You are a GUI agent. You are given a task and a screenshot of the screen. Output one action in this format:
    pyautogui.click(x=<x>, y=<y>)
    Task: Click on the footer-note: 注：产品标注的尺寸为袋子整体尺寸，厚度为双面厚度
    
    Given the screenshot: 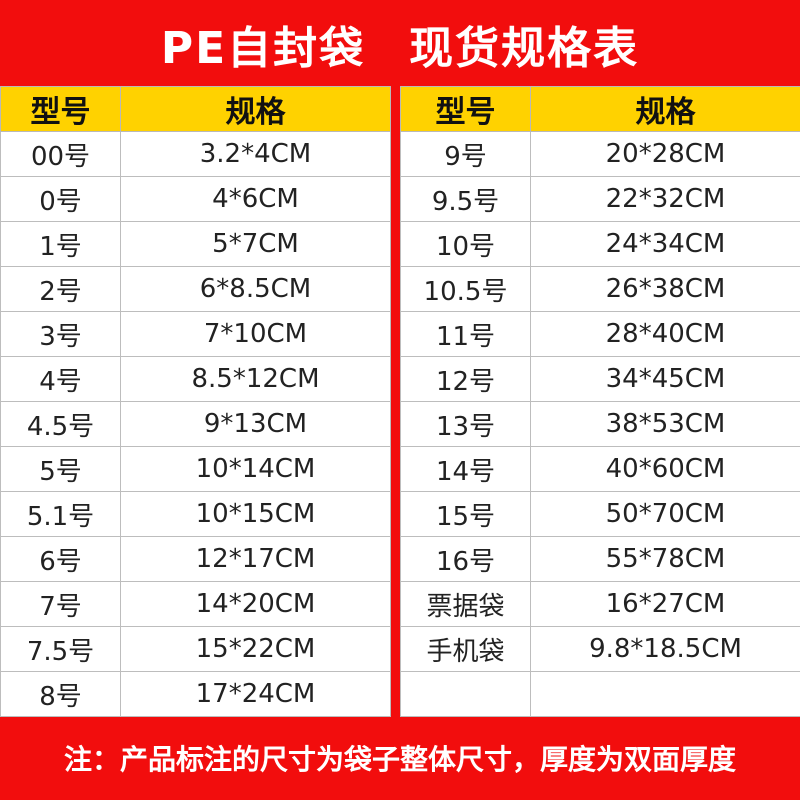 What is the action you would take?
    pyautogui.click(x=399, y=759)
    